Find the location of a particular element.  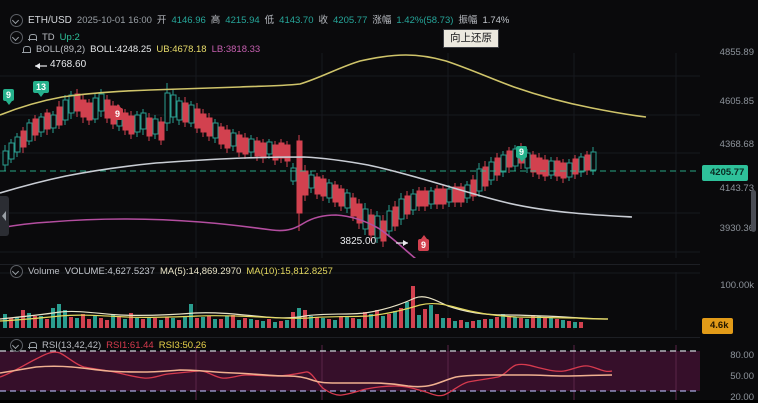

rsi-chart-svg is located at coordinates (350, 372).